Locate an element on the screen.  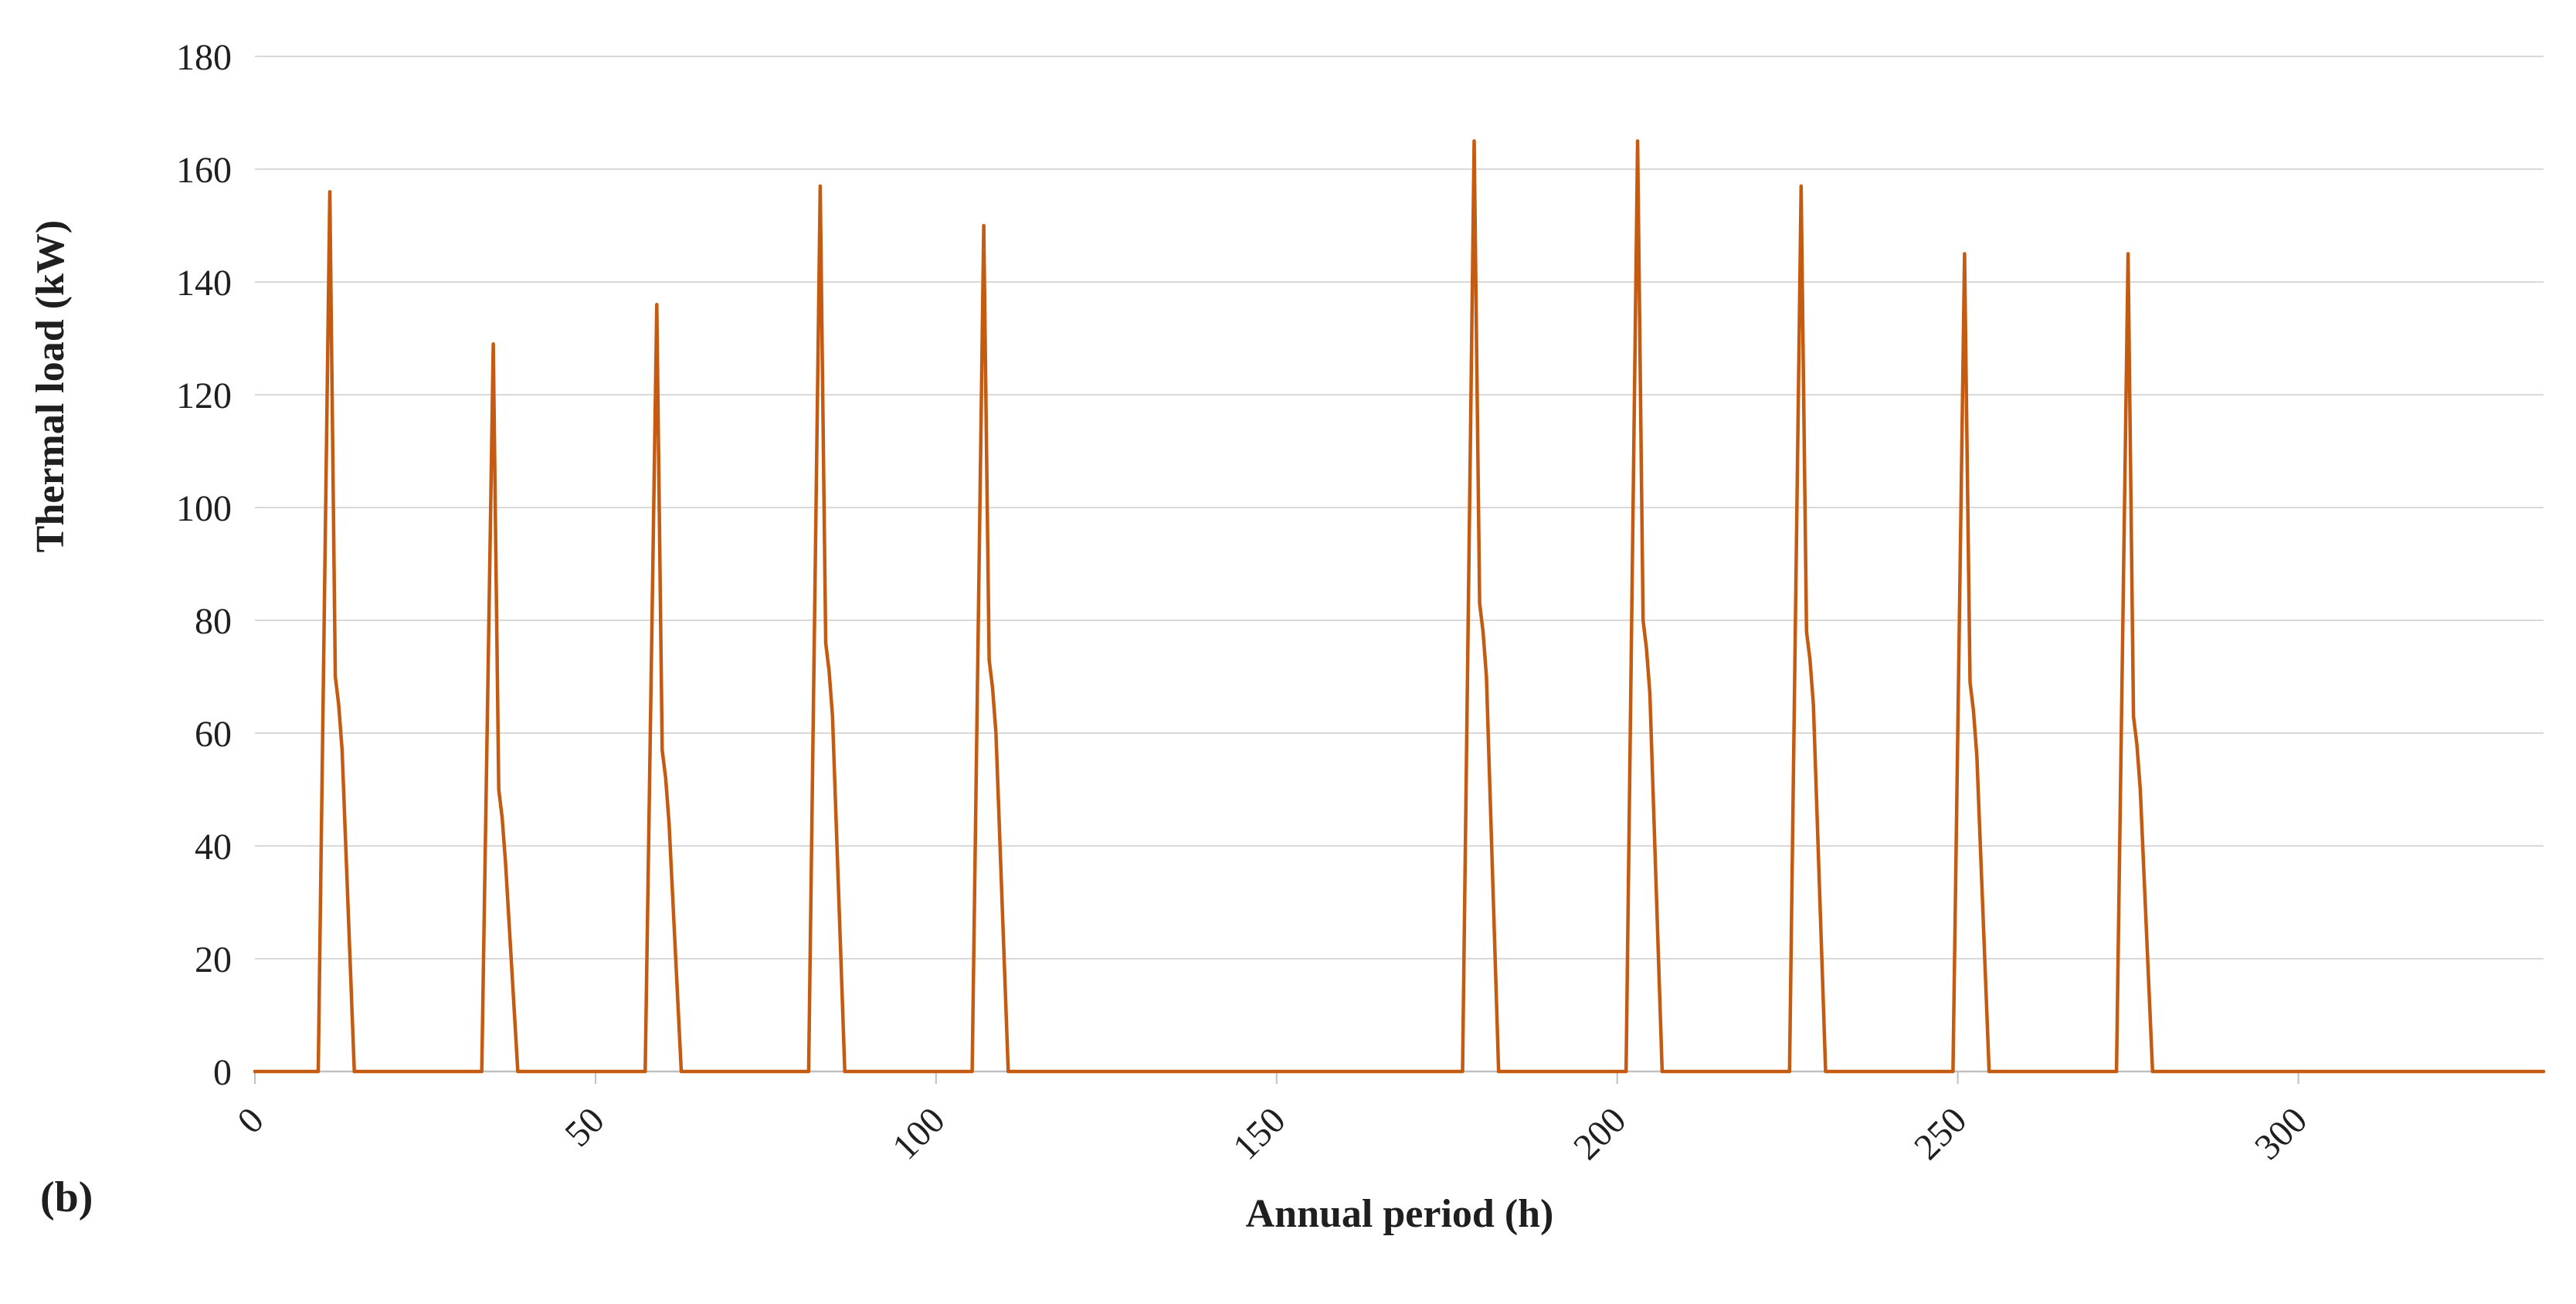
x-tick-label: 100 is located at coordinates (918, 1133).